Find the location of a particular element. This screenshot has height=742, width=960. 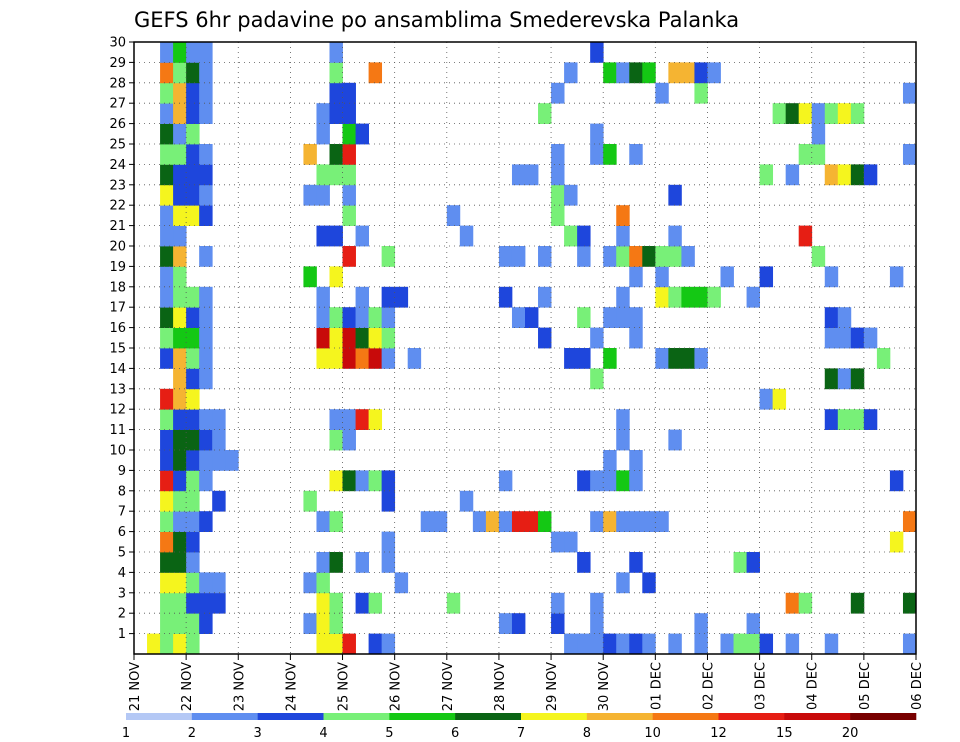

y-tick-label: 20 is located at coordinates (117, 247).